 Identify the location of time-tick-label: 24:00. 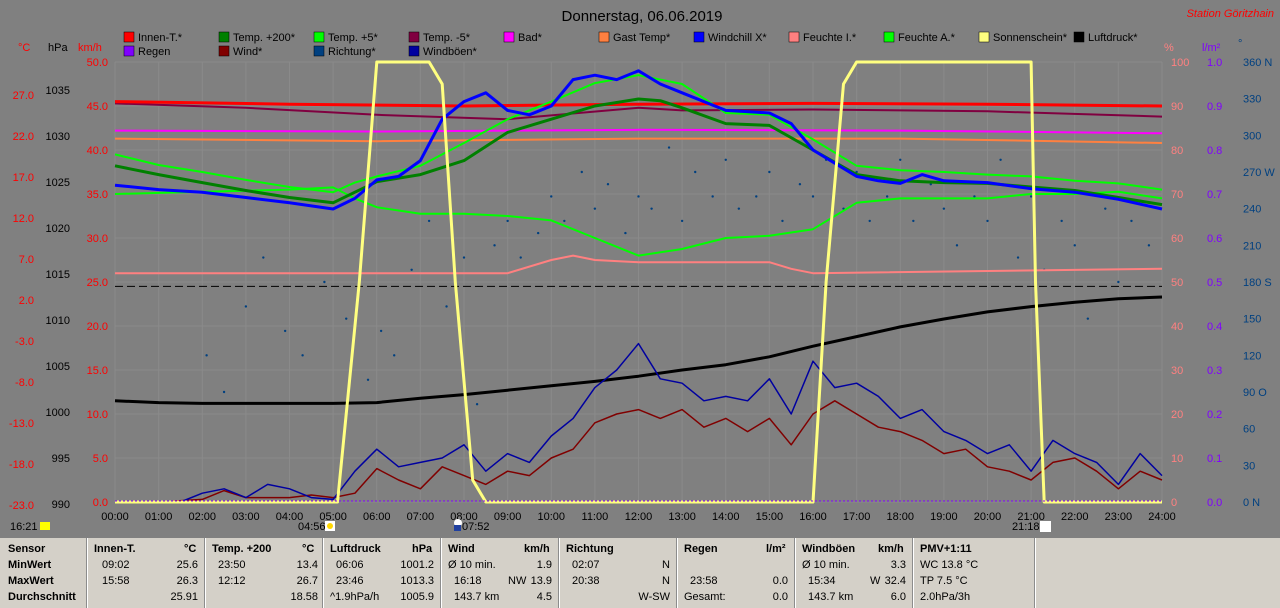
(1162, 517).